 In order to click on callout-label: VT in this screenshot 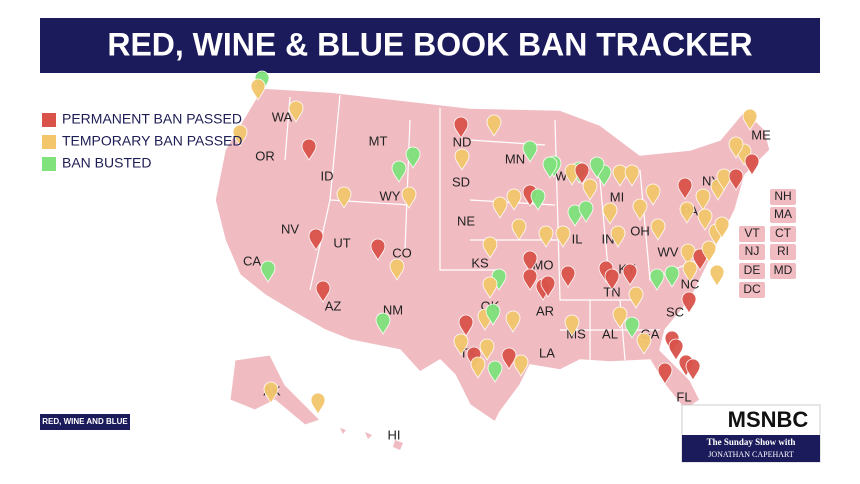, I will do `click(752, 233)`.